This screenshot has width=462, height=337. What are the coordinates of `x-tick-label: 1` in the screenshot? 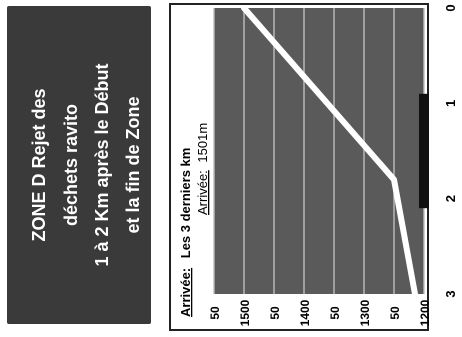 It's located at (450, 103).